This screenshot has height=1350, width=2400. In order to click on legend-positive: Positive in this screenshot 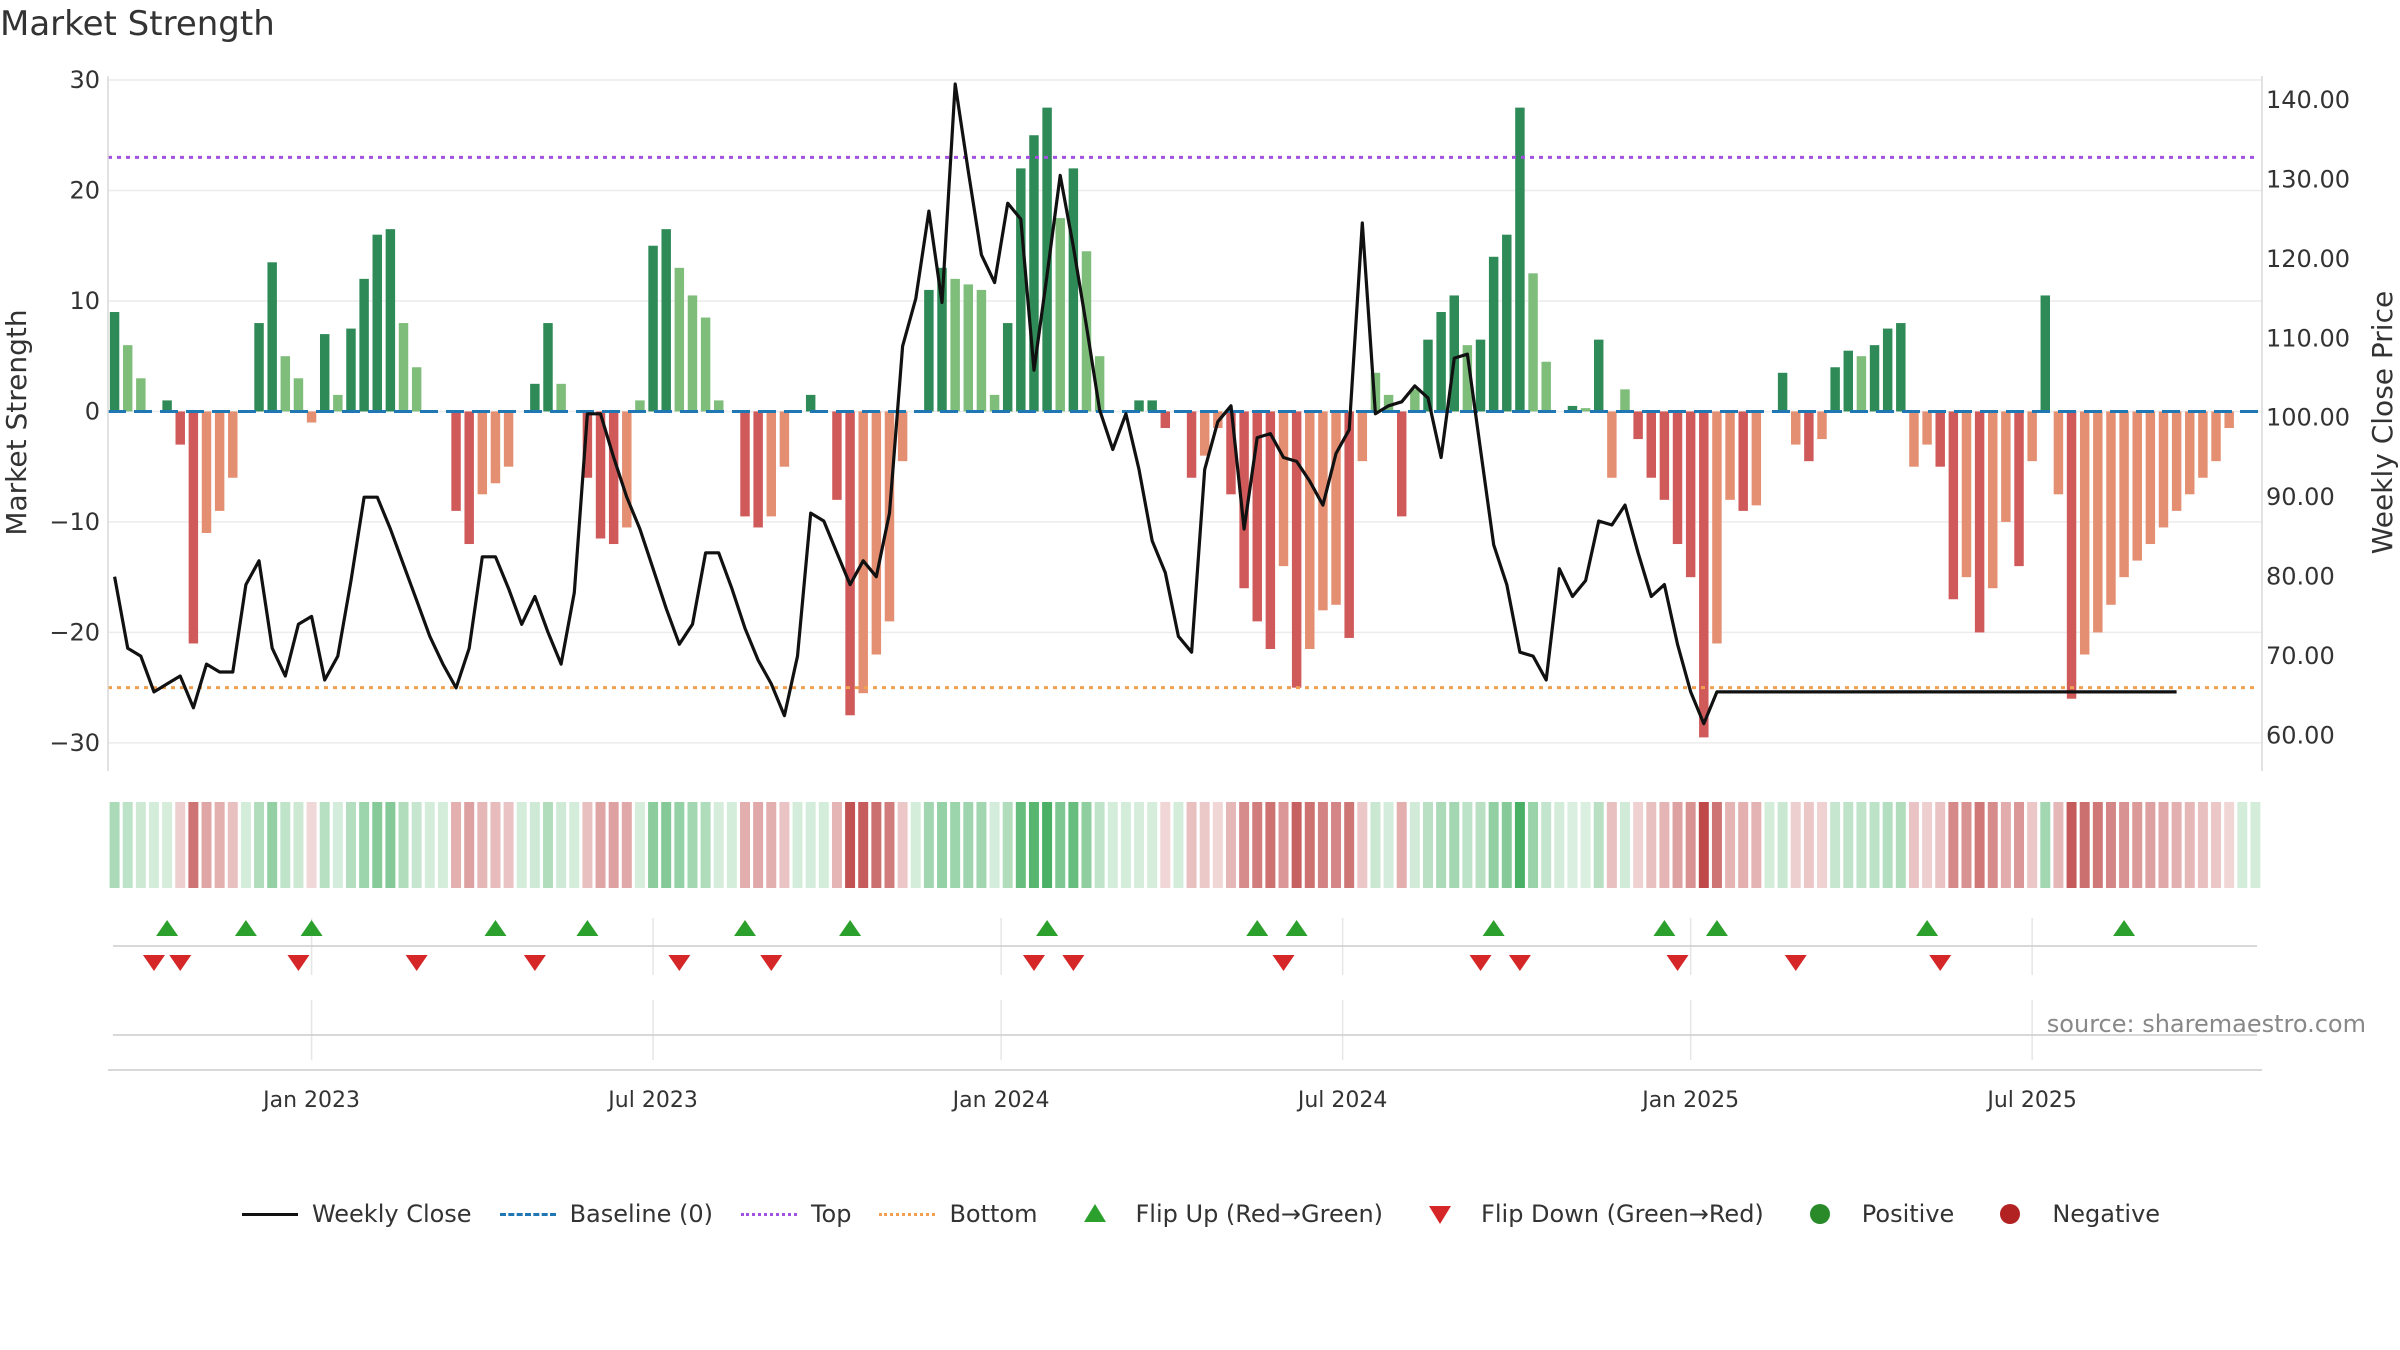, I will do `click(1872, 1214)`.